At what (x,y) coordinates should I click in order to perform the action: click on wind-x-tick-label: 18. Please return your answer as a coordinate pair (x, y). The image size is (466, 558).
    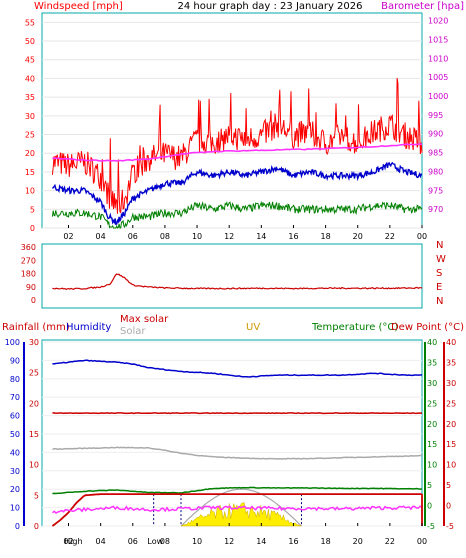
    Looking at the image, I should click on (326, 236).